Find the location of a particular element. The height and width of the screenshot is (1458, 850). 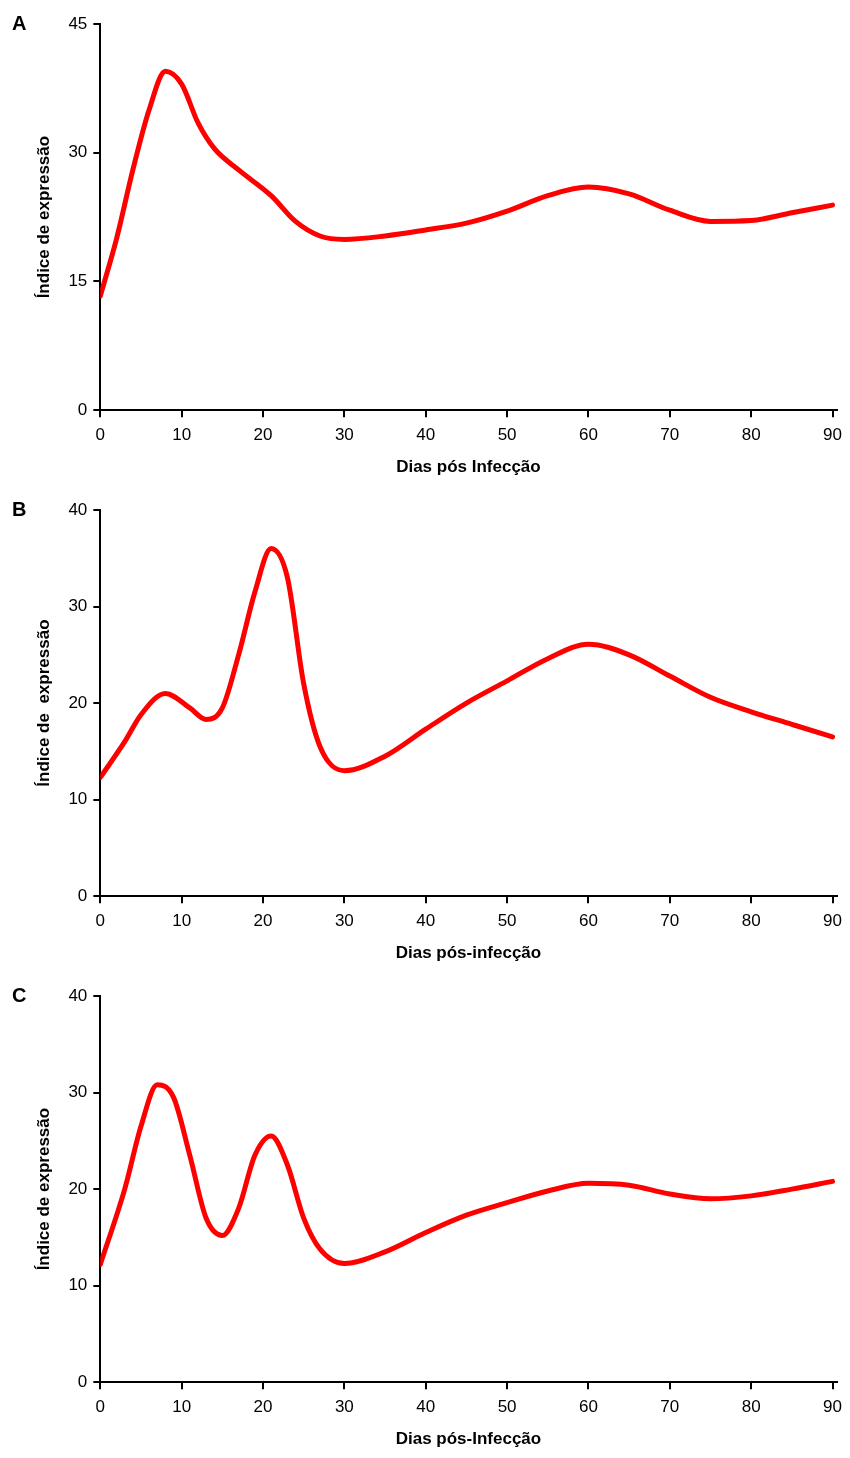

x-axis-title: Dias pós-Infecção is located at coordinates (468, 1439).